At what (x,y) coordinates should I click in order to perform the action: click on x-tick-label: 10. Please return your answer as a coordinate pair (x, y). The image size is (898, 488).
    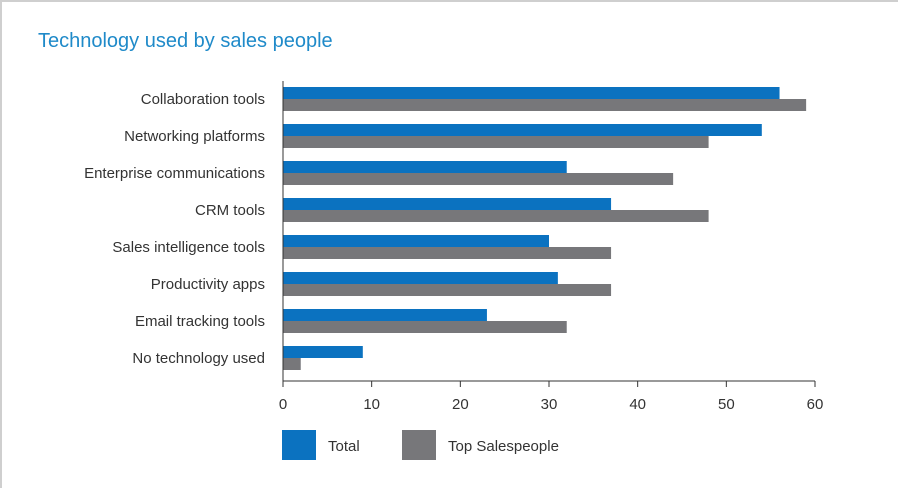
    Looking at the image, I should click on (371, 404).